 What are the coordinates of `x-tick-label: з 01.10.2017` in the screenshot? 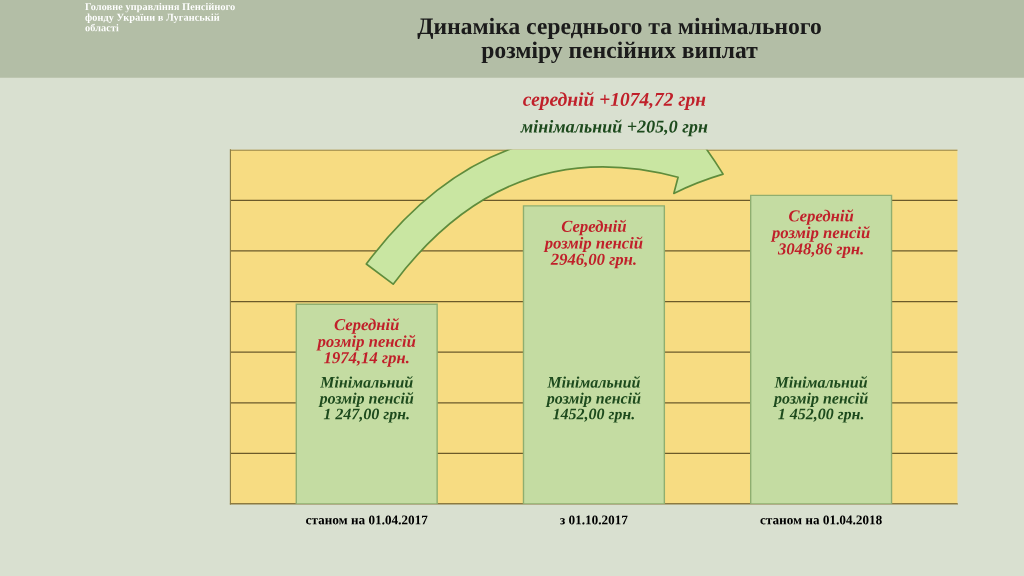 It's located at (594, 520).